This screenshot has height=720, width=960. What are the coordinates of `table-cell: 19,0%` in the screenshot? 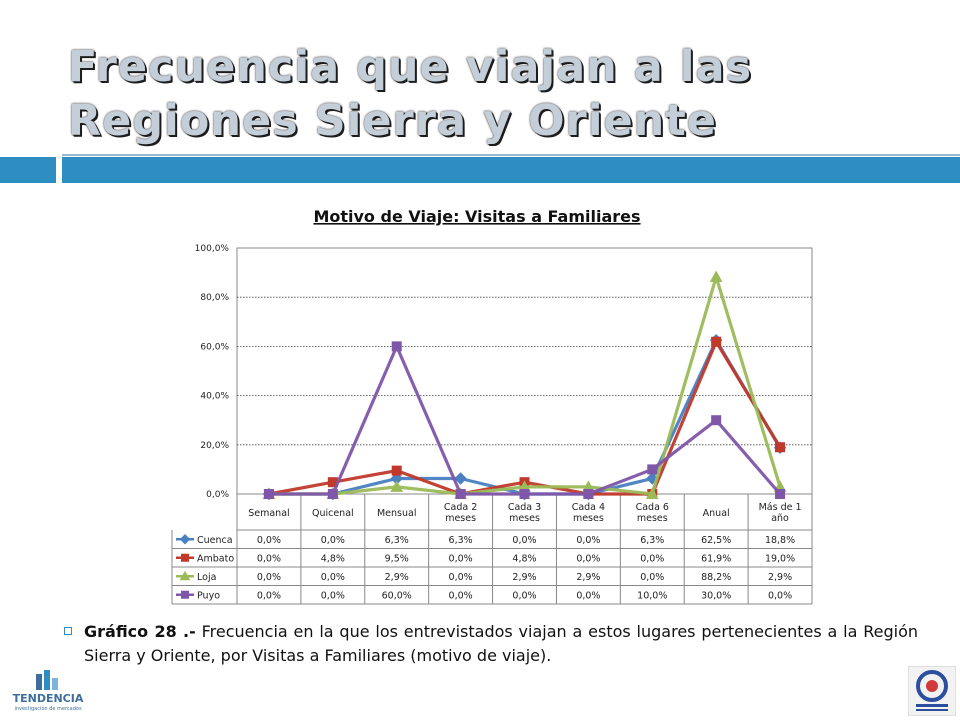 It's located at (780, 558).